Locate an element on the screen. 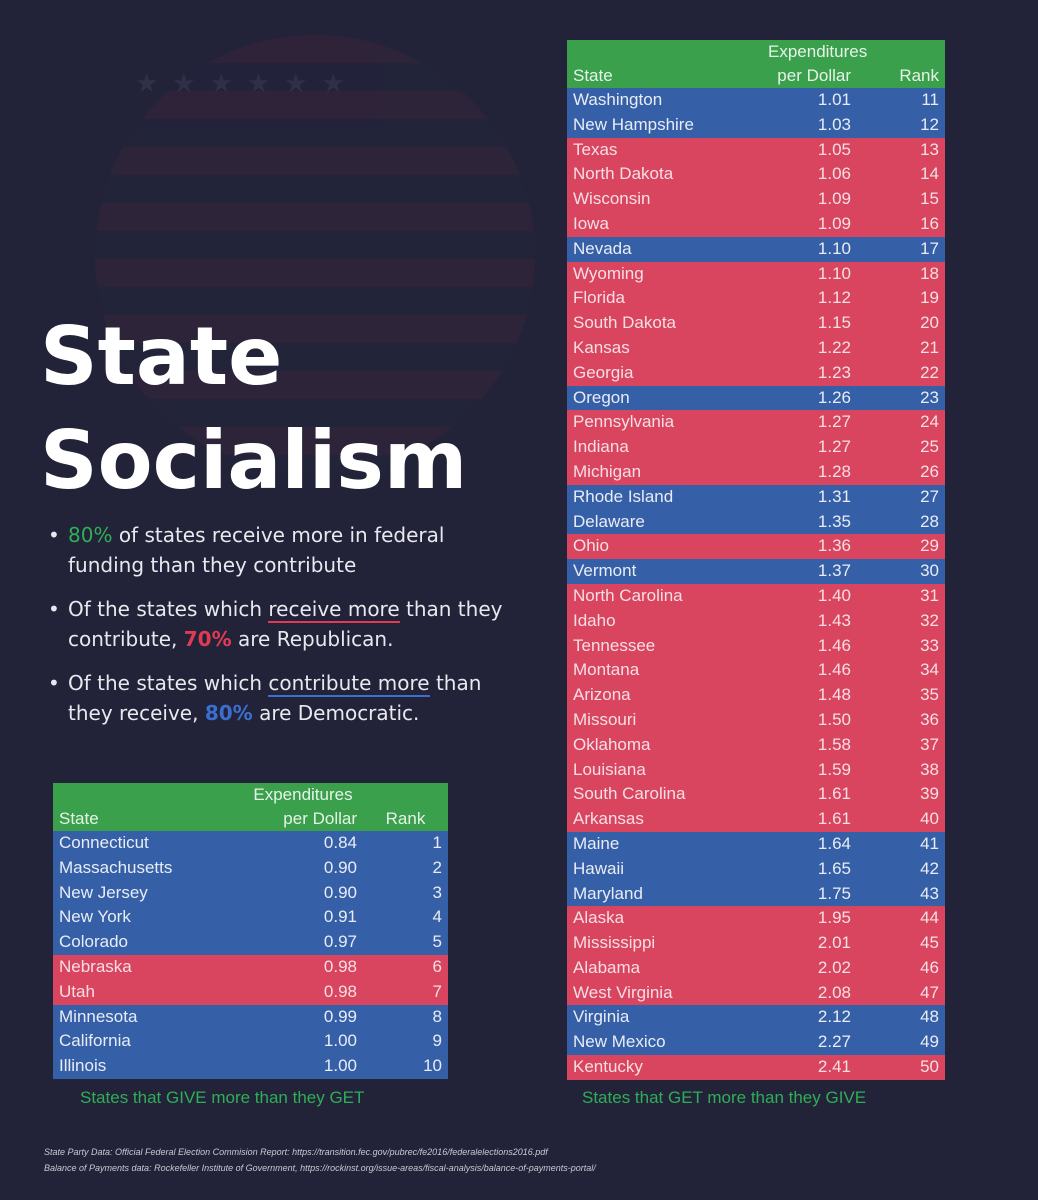 The height and width of the screenshot is (1200, 1038). value-cell: 1.59 is located at coordinates (809, 770).